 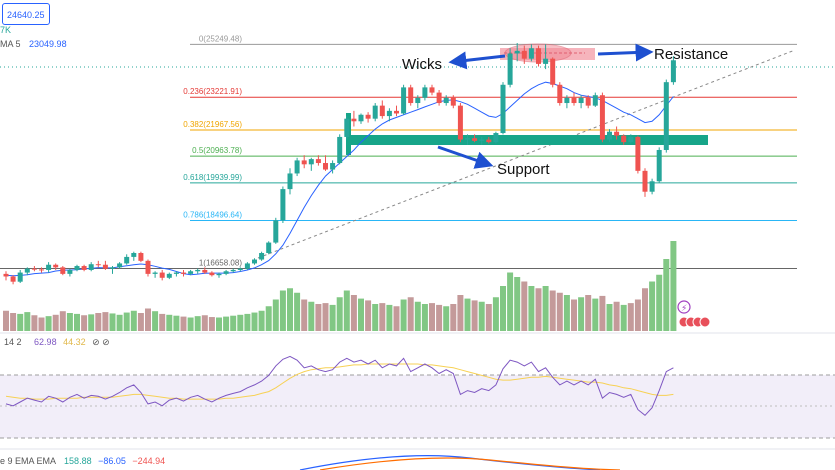 What do you see at coordinates (149, 461) in the screenshot?
I see `macd-value-3: −244.94` at bounding box center [149, 461].